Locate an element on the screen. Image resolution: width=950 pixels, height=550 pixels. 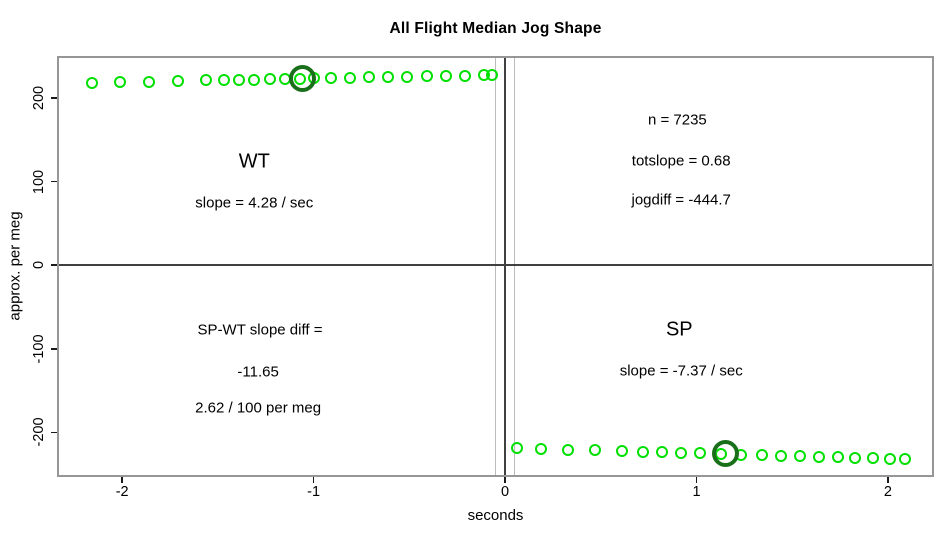
y-axis-tick-label: 0 is located at coordinates (39, 265).